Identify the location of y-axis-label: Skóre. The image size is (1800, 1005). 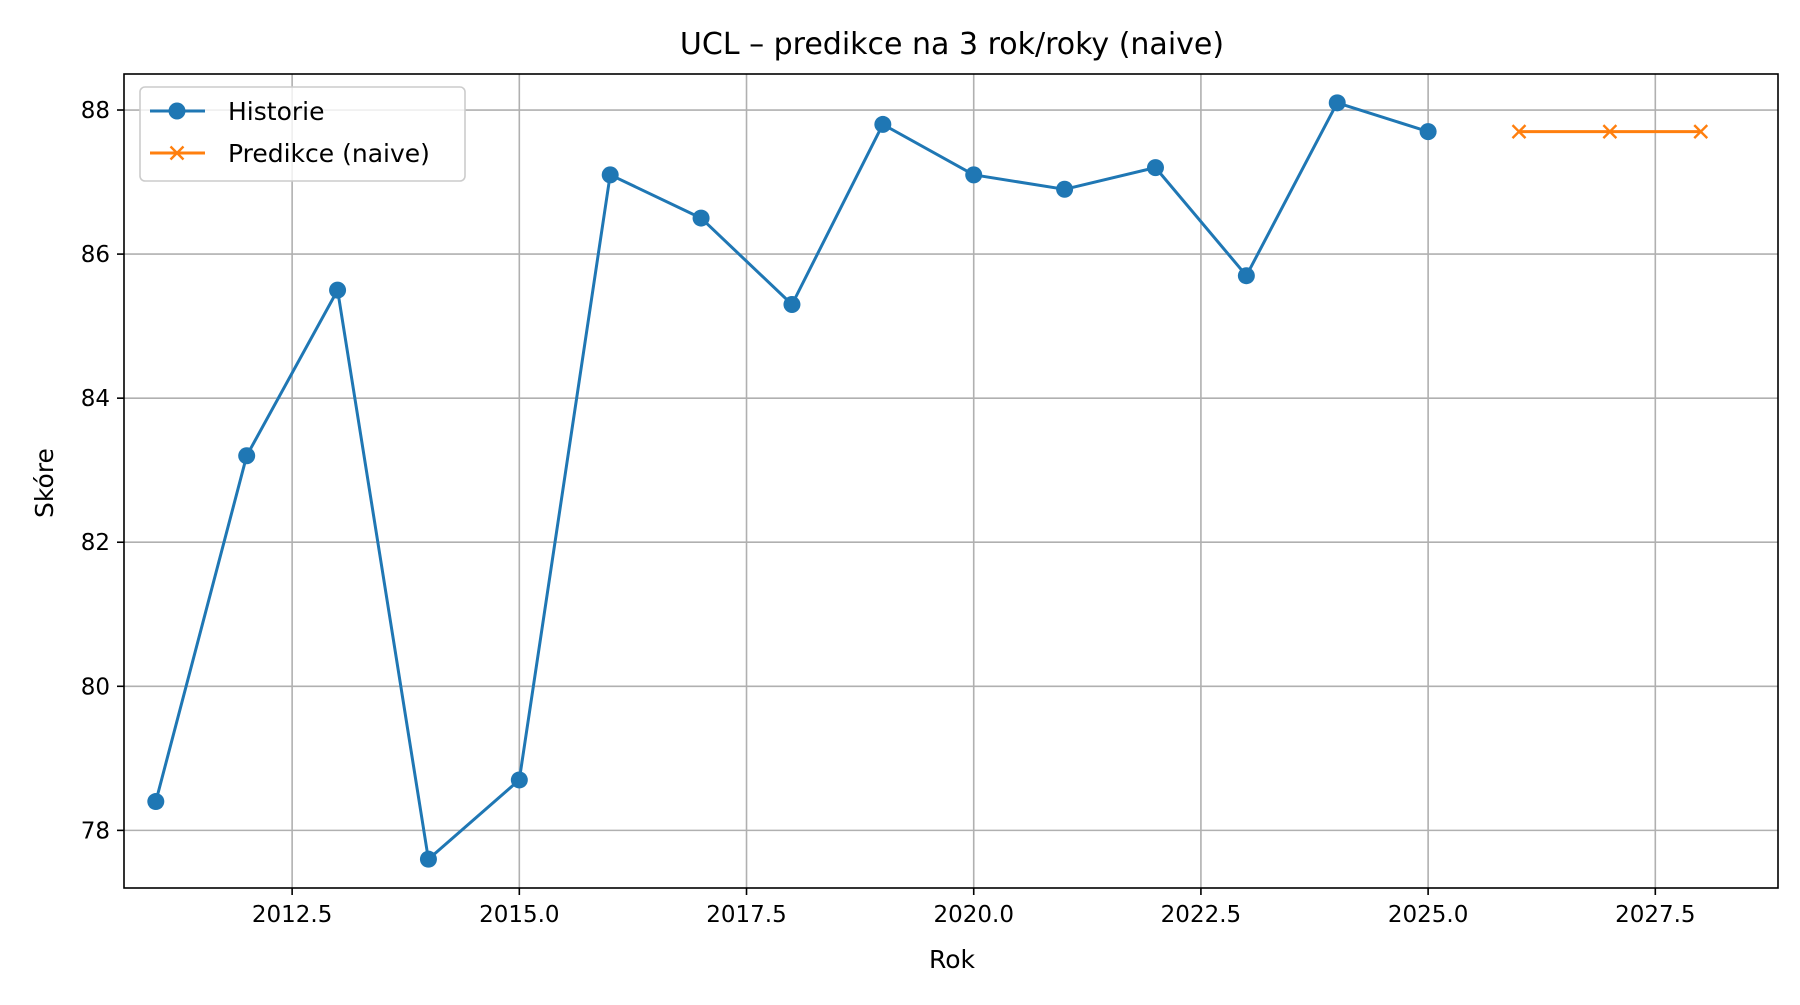
(44, 483).